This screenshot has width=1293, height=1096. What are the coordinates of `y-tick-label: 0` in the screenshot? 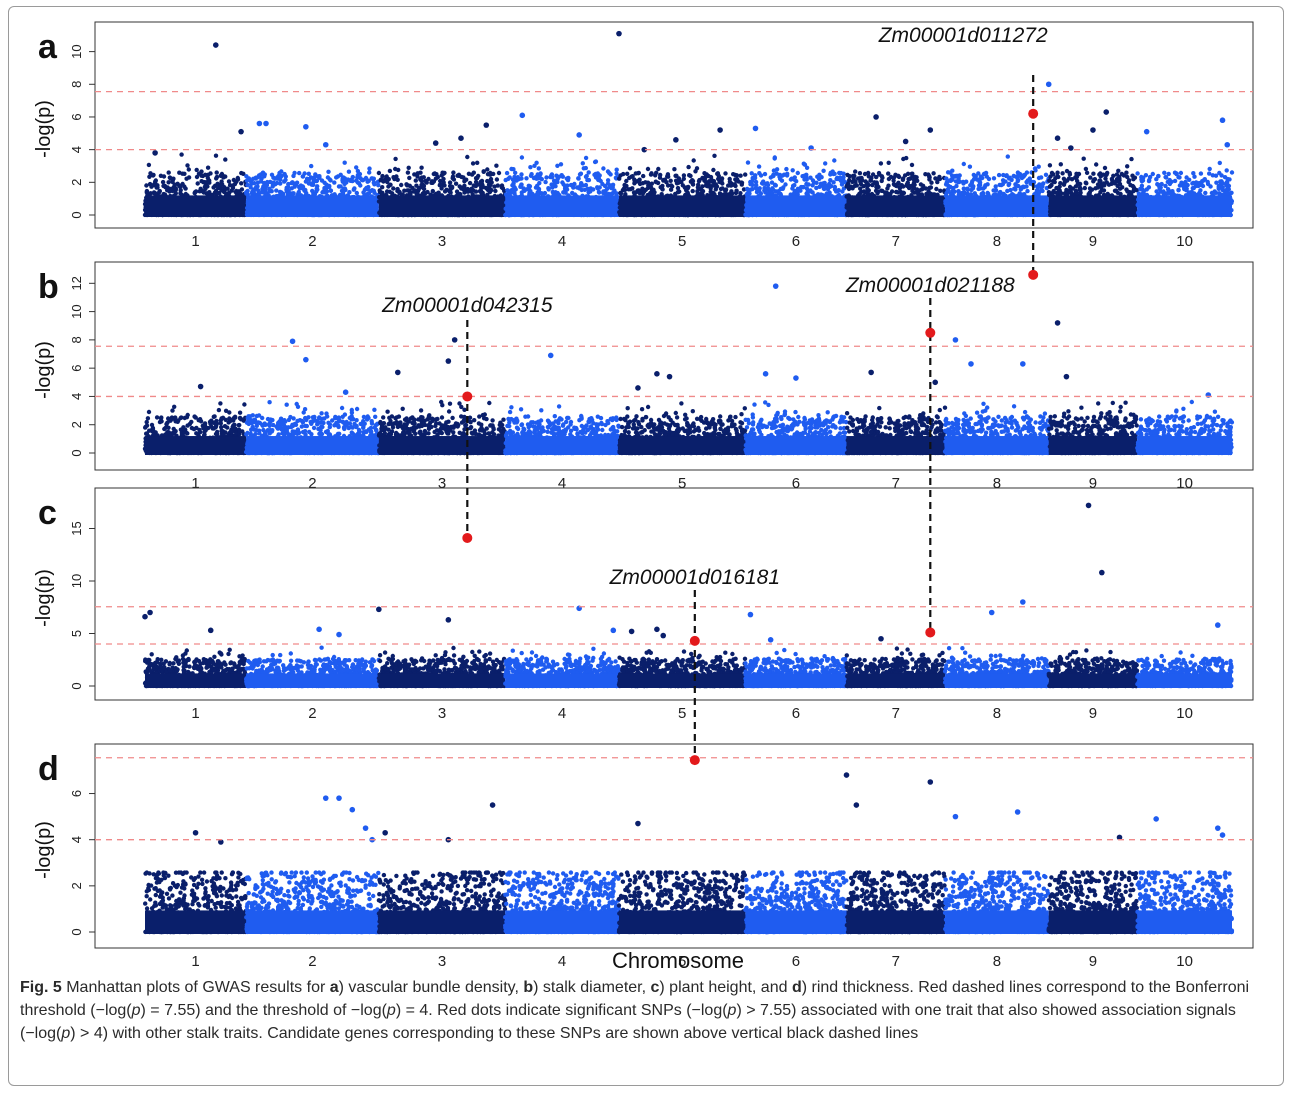 It's located at (76, 214).